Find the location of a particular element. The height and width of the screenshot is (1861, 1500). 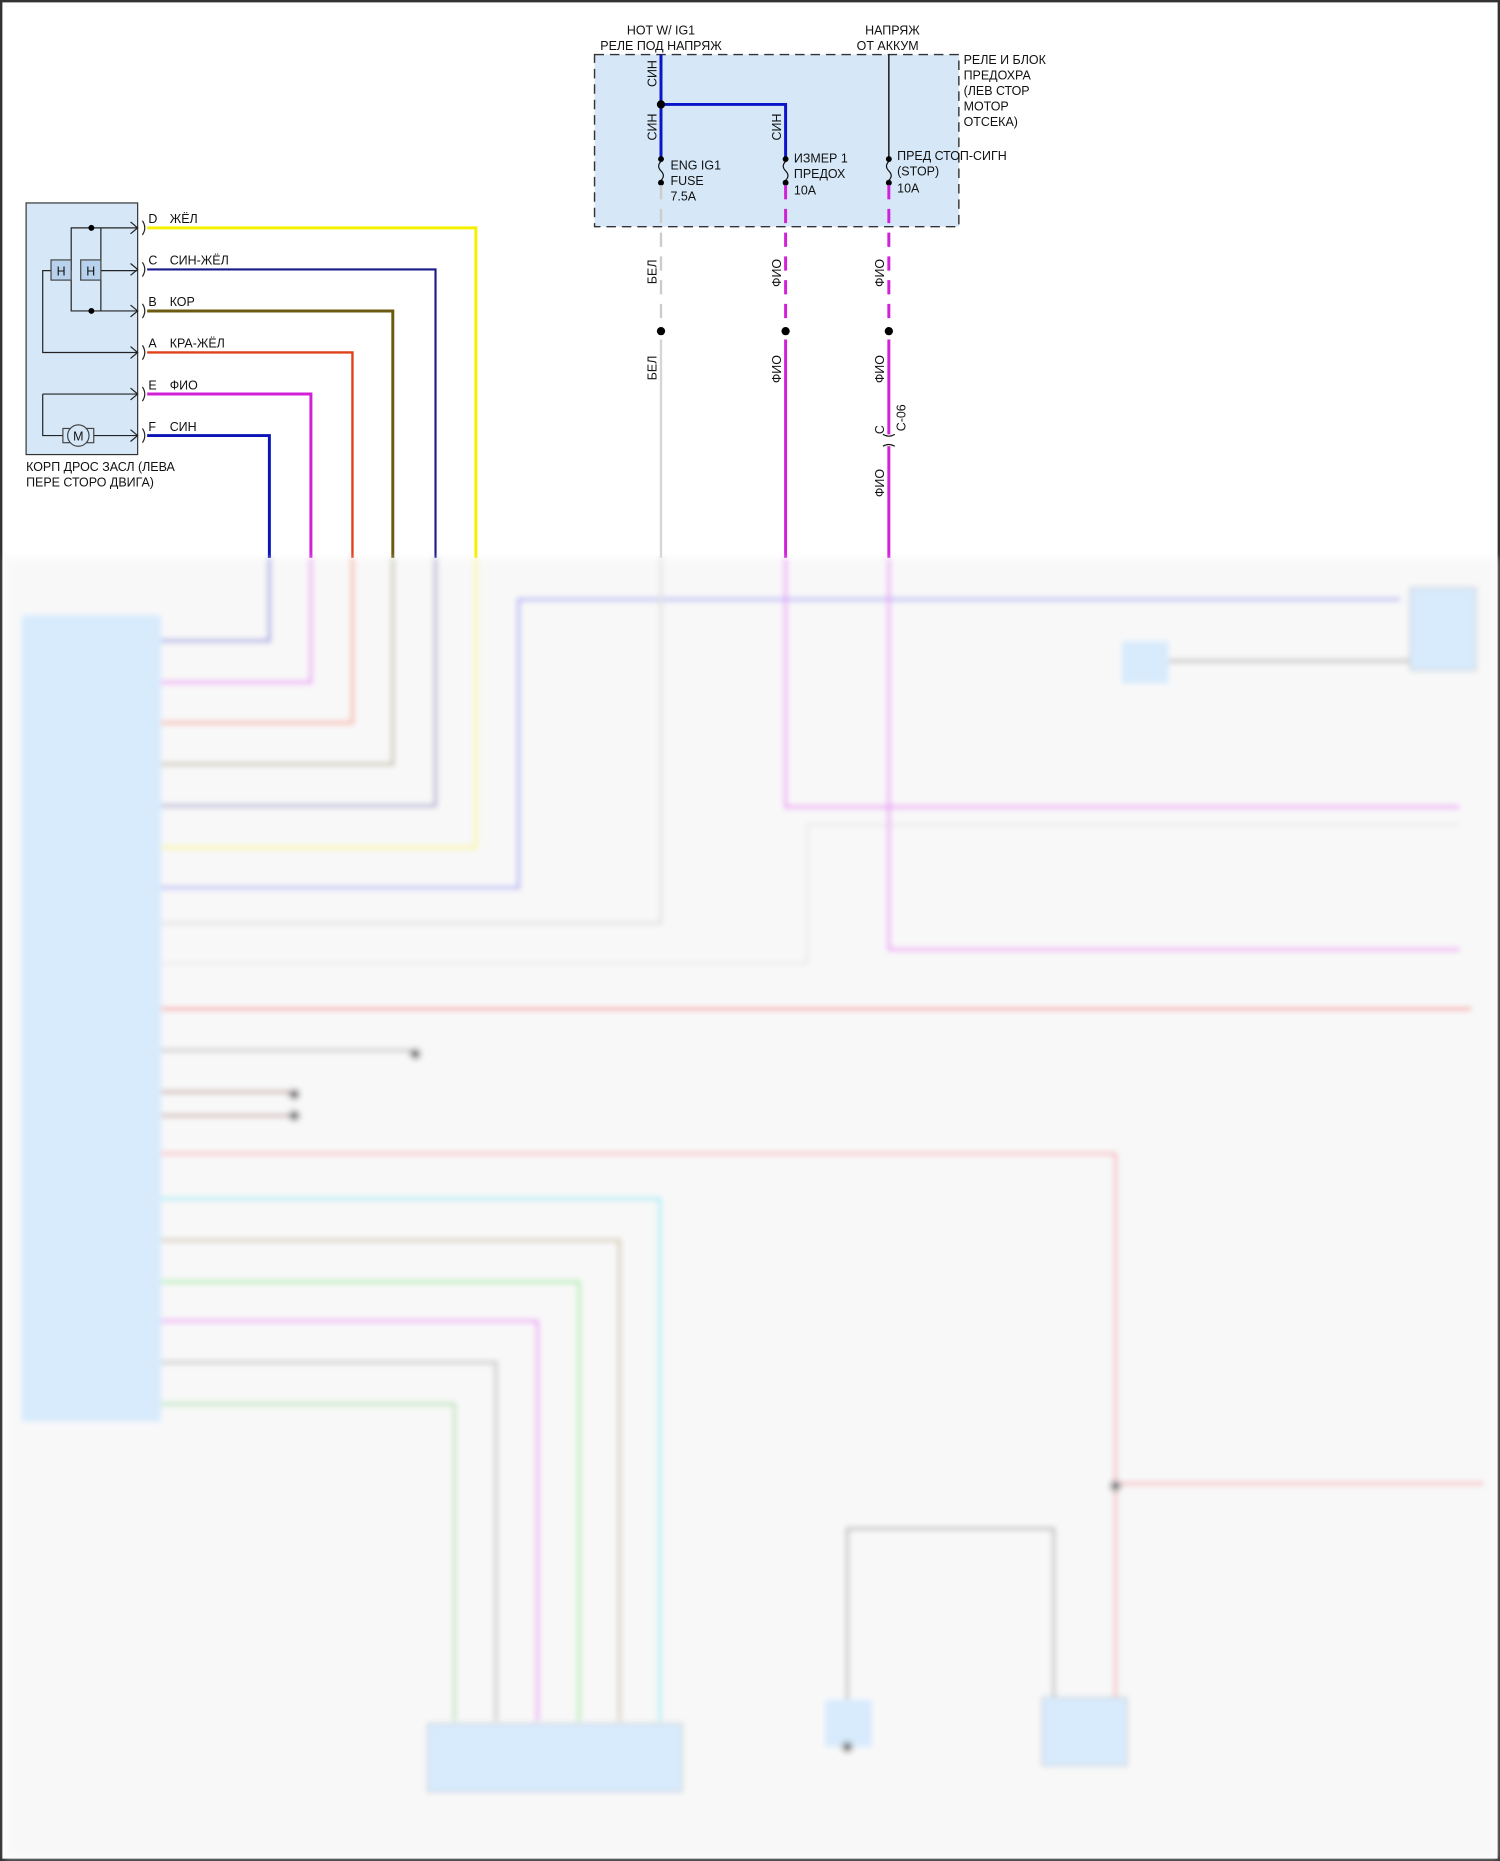

component-name: ПЕРЕ СТОРО ДВИГА) is located at coordinates (90, 483).